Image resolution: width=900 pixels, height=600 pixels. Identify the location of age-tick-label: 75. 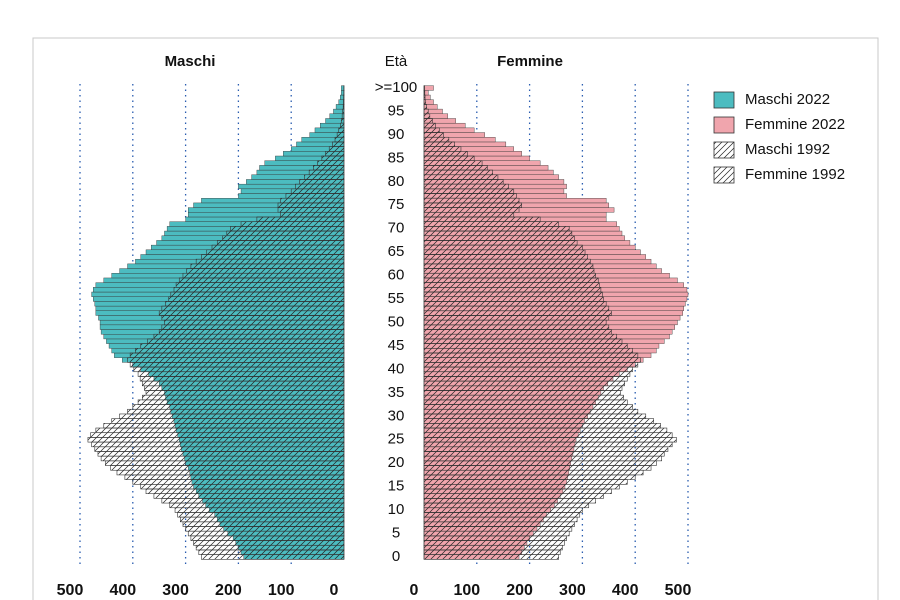
(396, 204).